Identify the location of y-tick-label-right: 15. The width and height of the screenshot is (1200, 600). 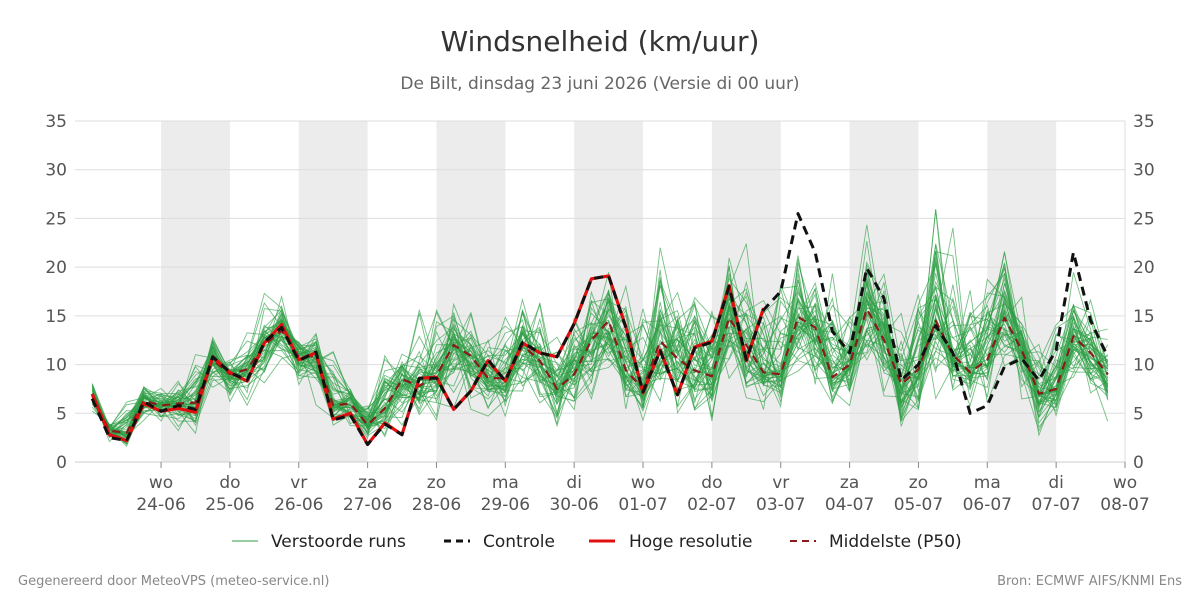
(1144, 317).